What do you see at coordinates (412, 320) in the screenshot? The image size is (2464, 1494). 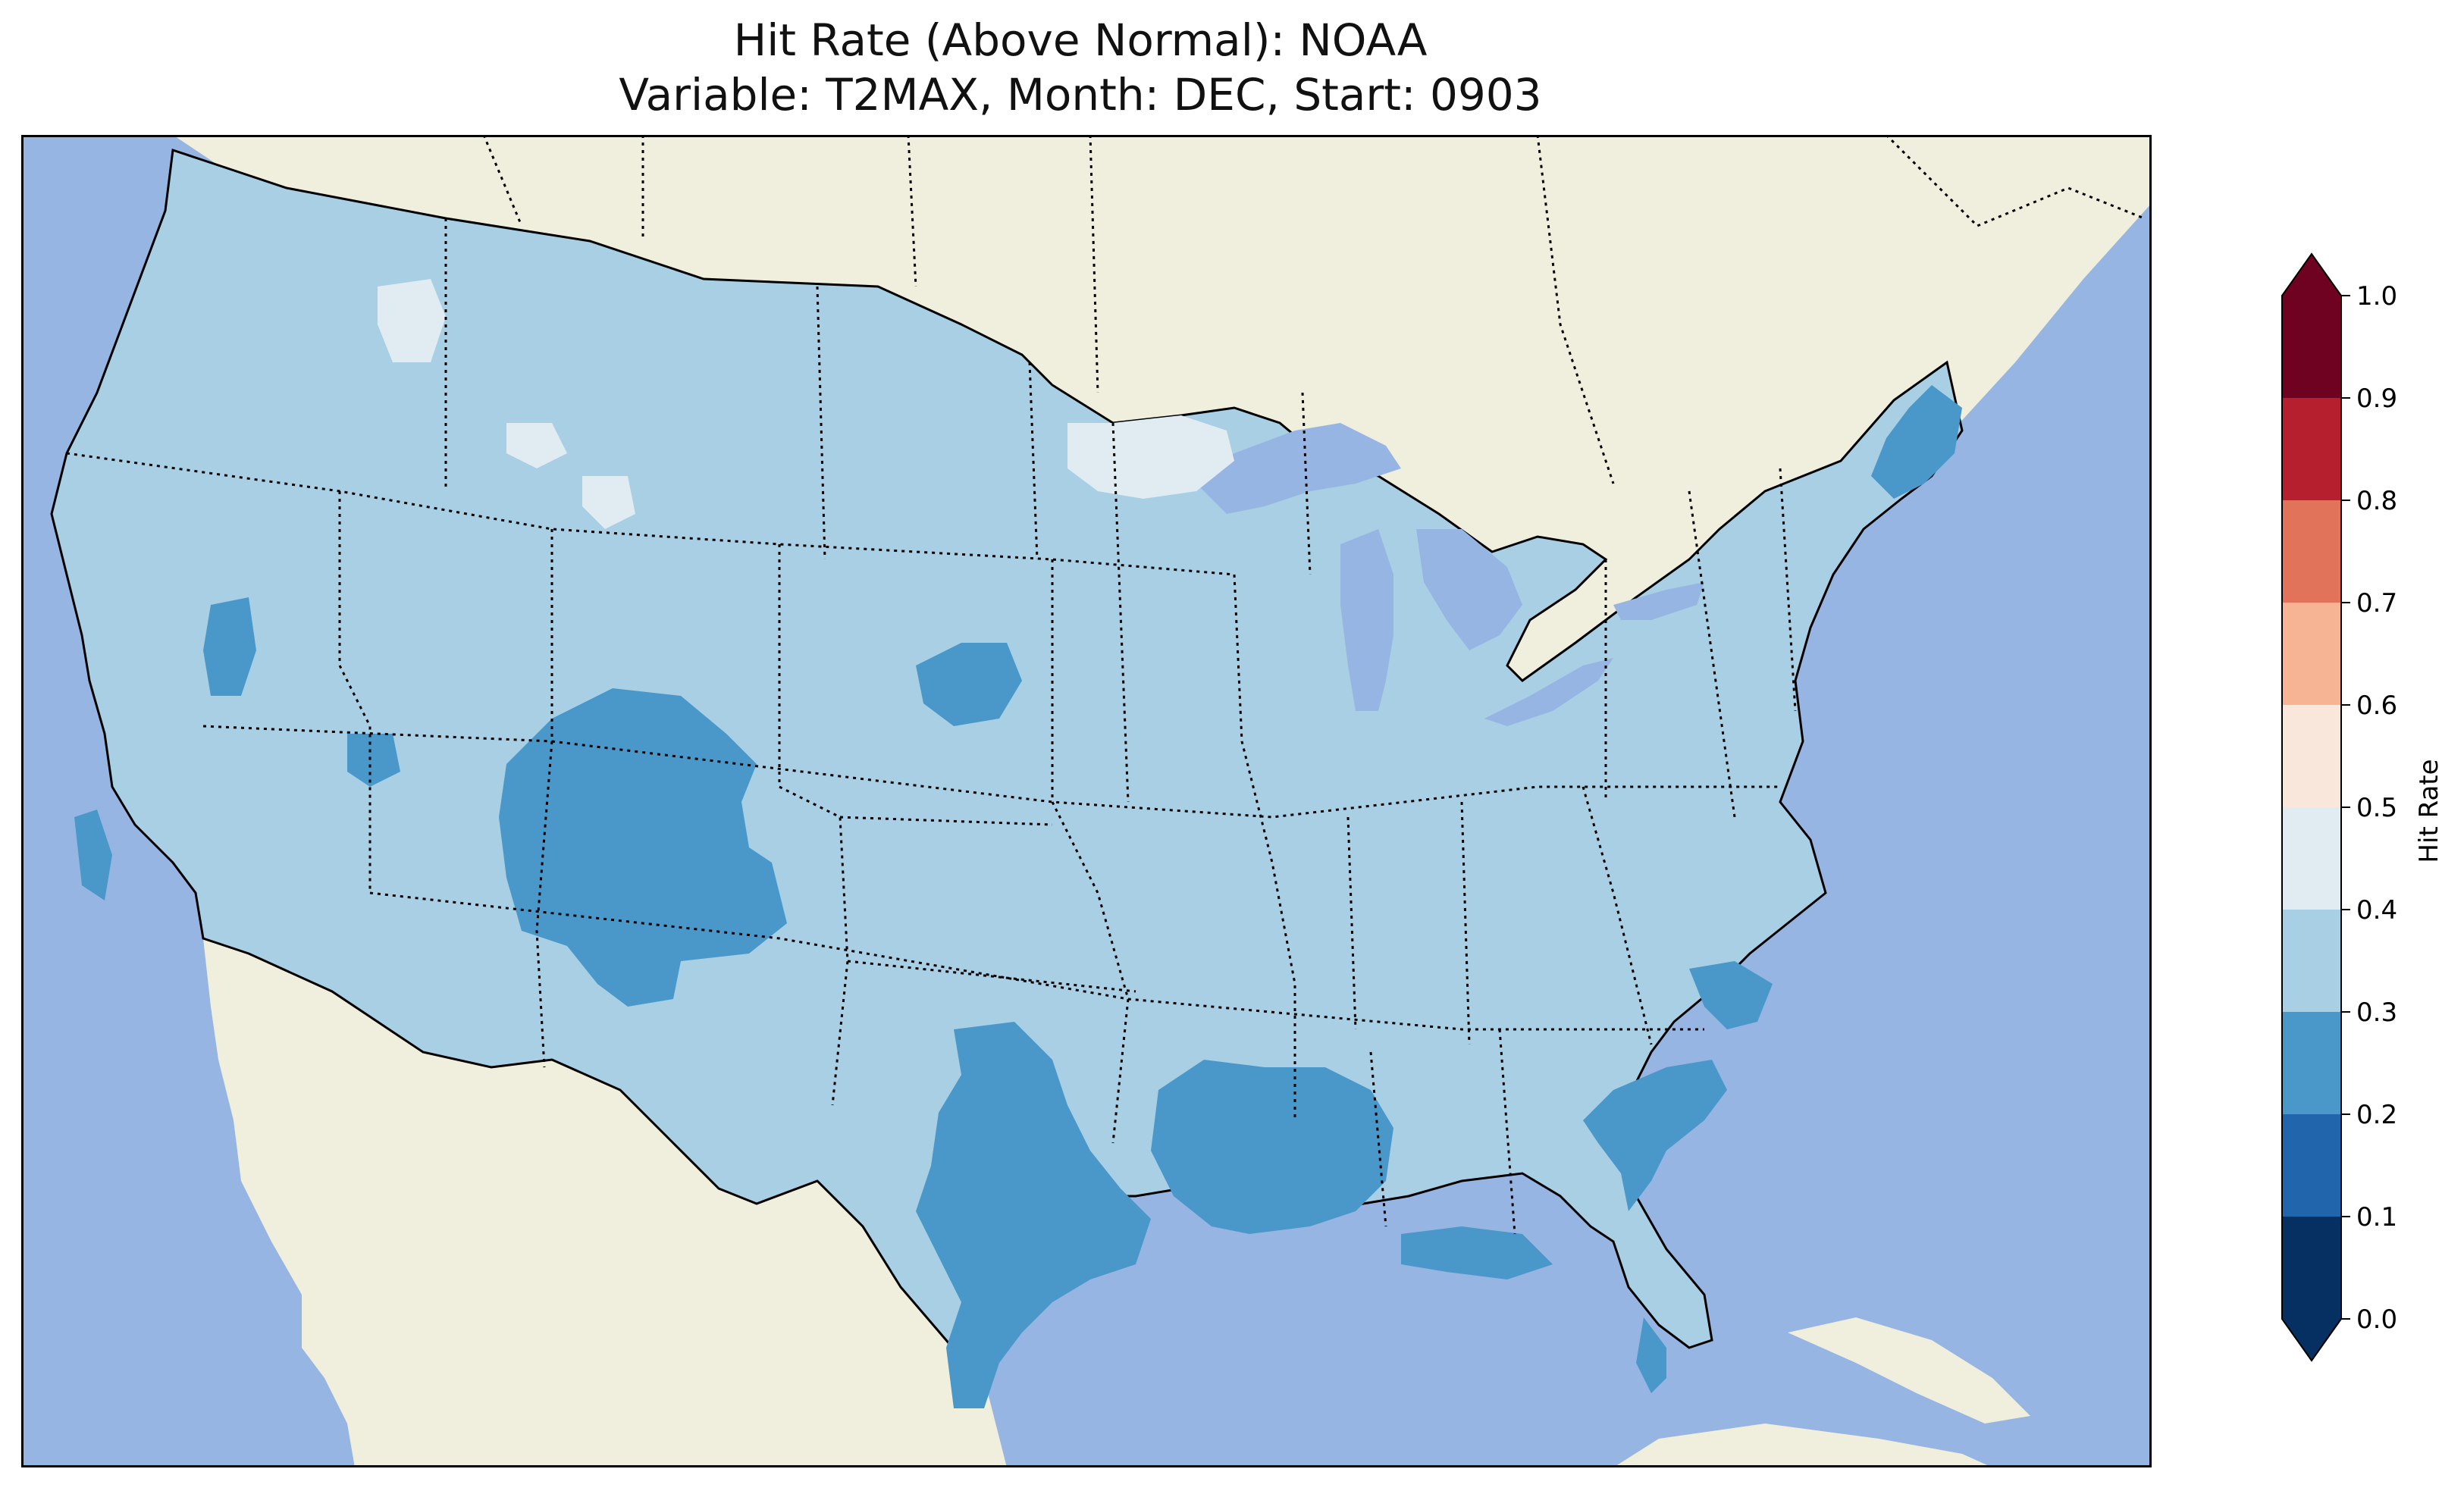 I see `region-idaho` at bounding box center [412, 320].